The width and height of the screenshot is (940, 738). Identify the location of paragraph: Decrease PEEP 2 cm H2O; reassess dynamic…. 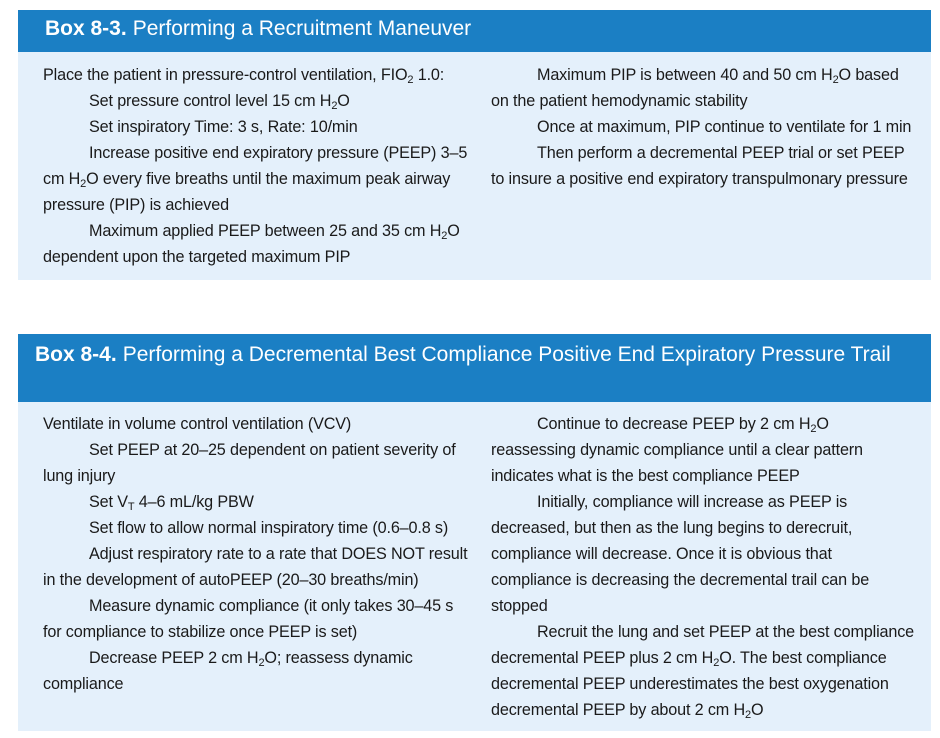
(228, 671).